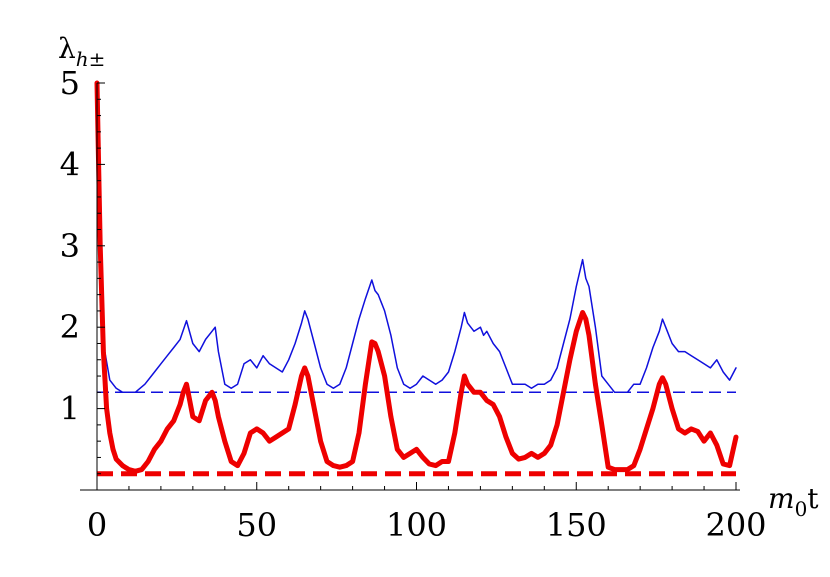  Describe the element at coordinates (256, 525) in the screenshot. I see `x-tick-label: 50` at that location.